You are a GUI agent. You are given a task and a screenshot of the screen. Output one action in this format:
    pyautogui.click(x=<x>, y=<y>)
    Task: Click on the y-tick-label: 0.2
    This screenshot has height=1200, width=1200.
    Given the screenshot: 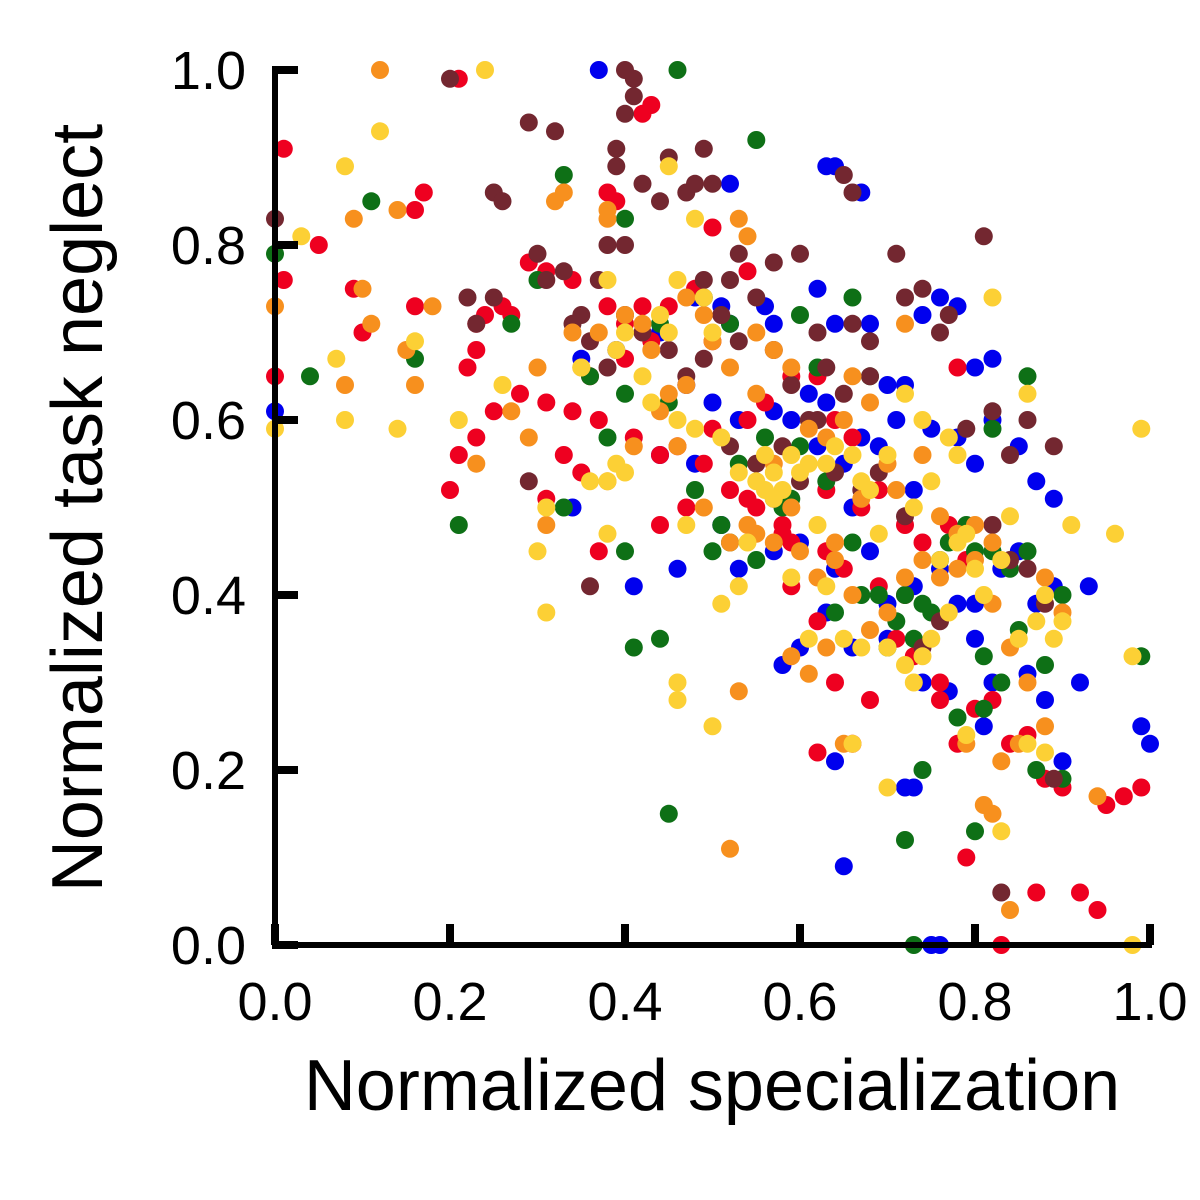 What is the action you would take?
    pyautogui.click(x=208, y=771)
    